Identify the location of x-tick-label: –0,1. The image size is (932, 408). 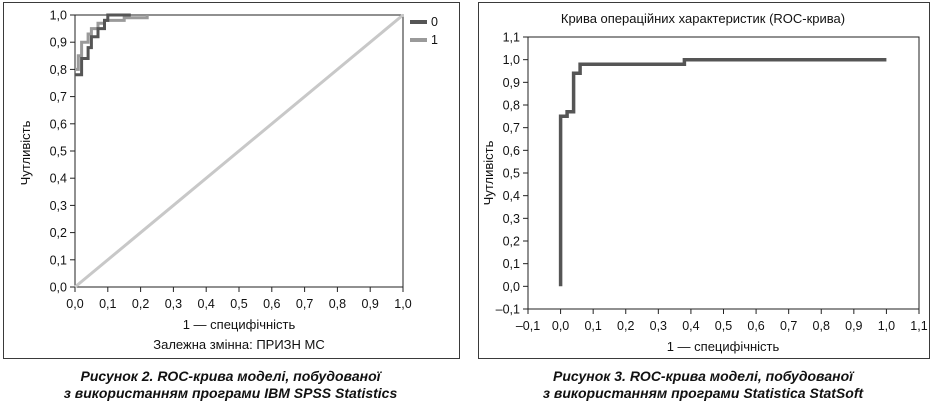
(528, 326).